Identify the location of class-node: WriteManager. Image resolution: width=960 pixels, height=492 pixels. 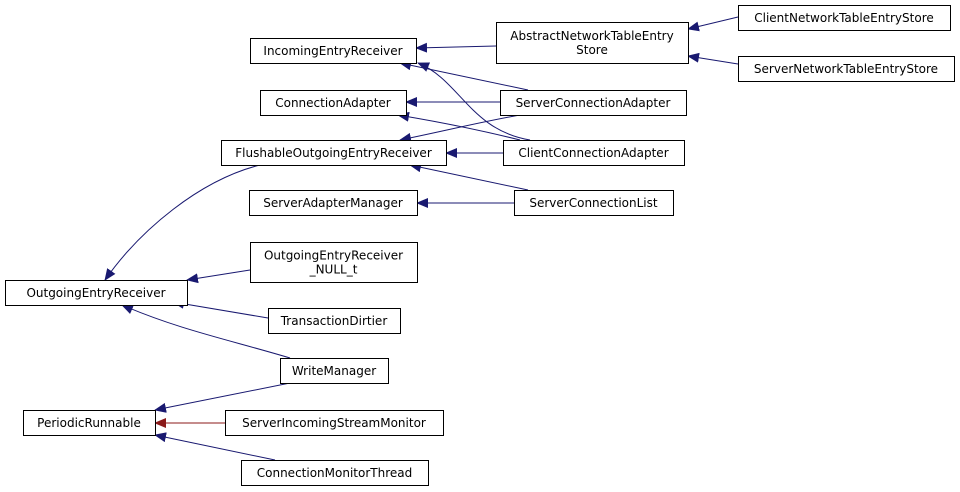
(334, 371).